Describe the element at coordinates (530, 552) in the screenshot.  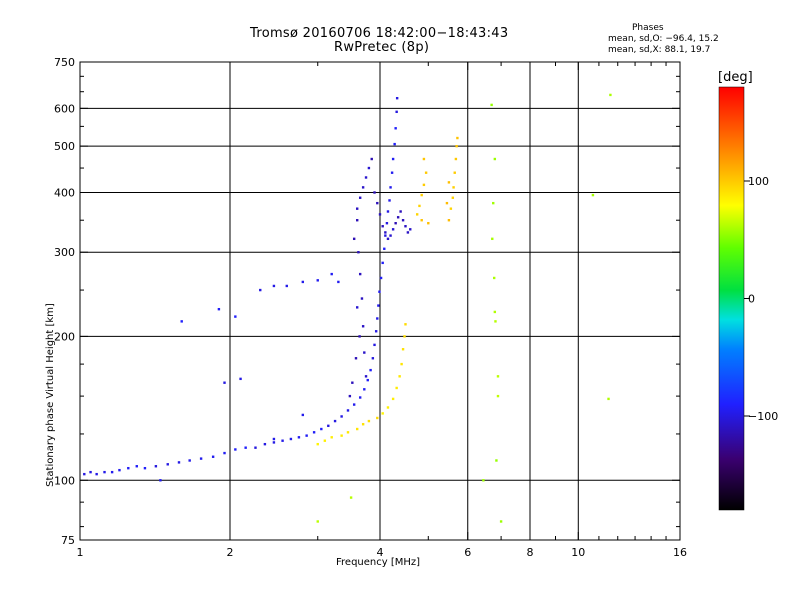
I see `x-tick-label: 8` at that location.